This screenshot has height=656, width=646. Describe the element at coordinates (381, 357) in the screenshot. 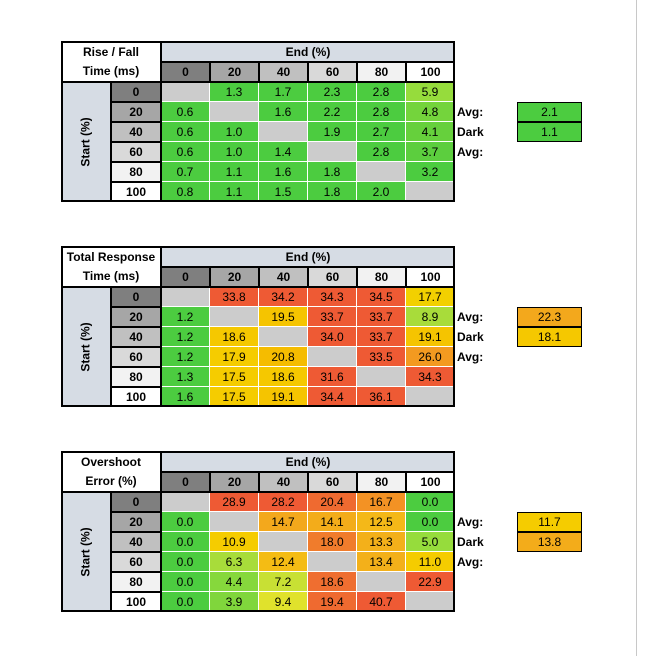

I see `data-cell: 33.5` at that location.